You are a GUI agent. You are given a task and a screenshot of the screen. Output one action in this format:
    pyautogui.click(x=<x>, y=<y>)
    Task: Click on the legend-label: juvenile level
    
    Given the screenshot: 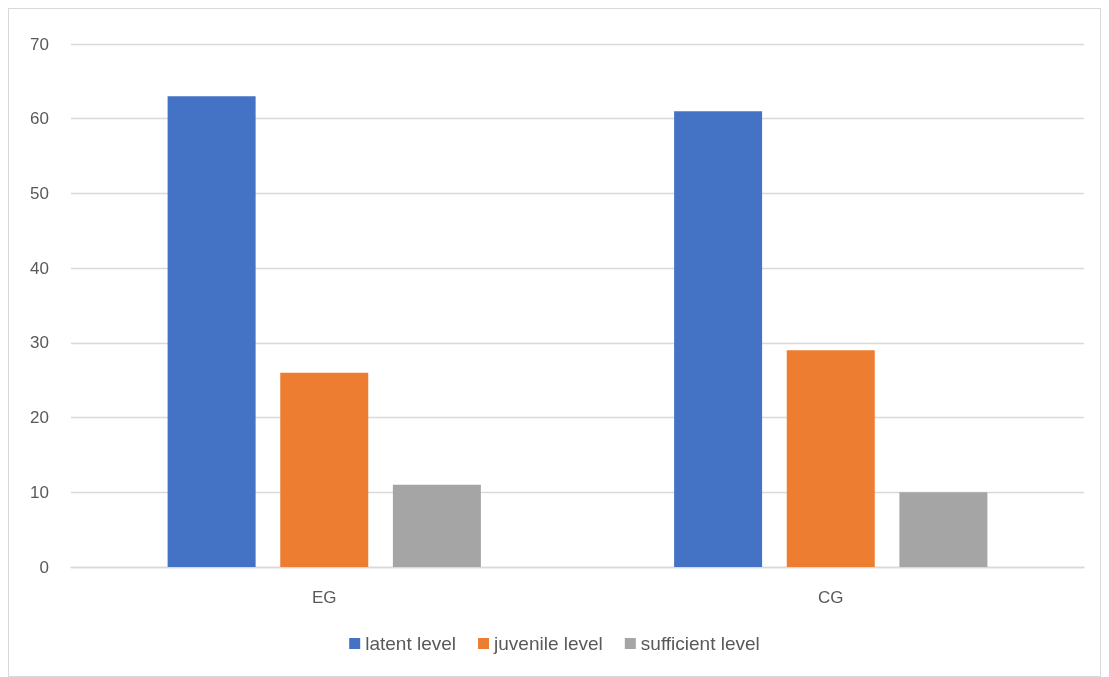 What is the action you would take?
    pyautogui.click(x=548, y=643)
    